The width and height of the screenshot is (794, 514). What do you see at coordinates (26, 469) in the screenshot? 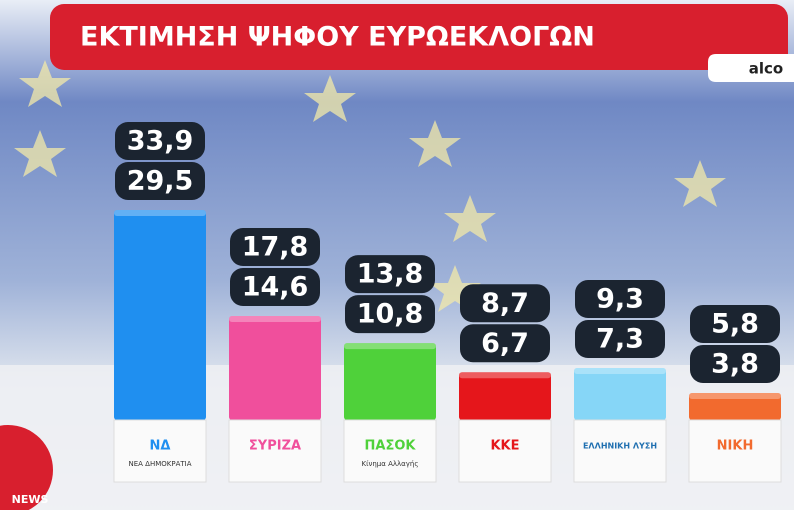
I see `channel-logo` at bounding box center [26, 469].